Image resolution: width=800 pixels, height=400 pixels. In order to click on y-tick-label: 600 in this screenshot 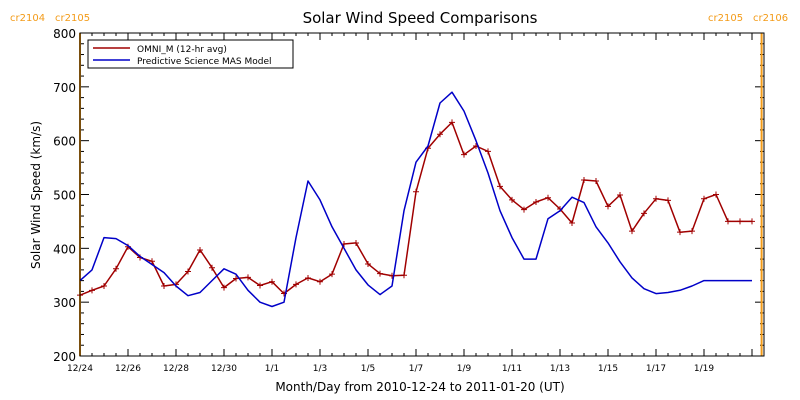, I will do `click(64, 142)`.